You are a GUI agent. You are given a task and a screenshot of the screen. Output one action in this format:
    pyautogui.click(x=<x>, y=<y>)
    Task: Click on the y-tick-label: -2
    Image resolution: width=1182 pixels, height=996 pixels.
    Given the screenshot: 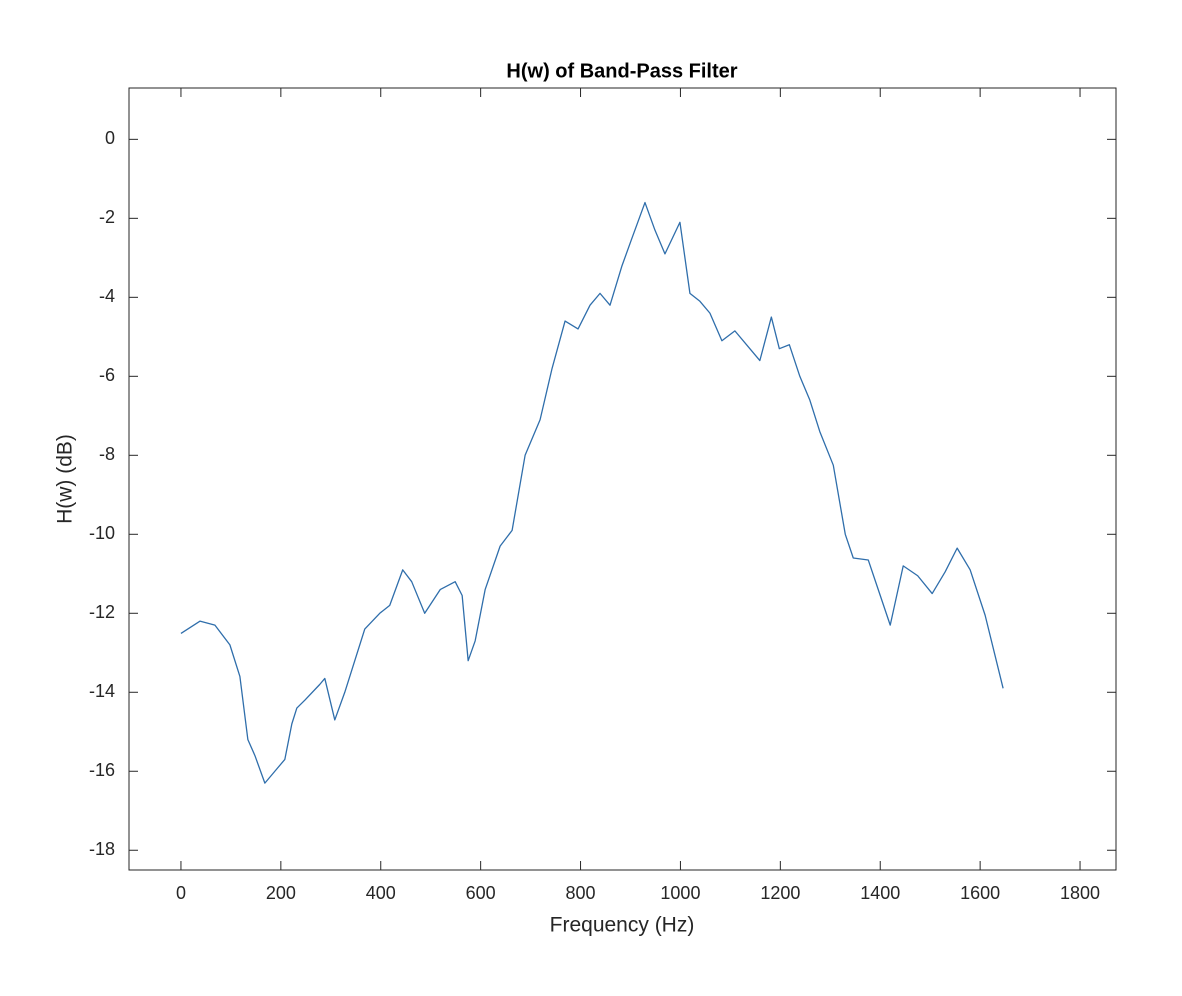 What is the action you would take?
    pyautogui.click(x=107, y=217)
    